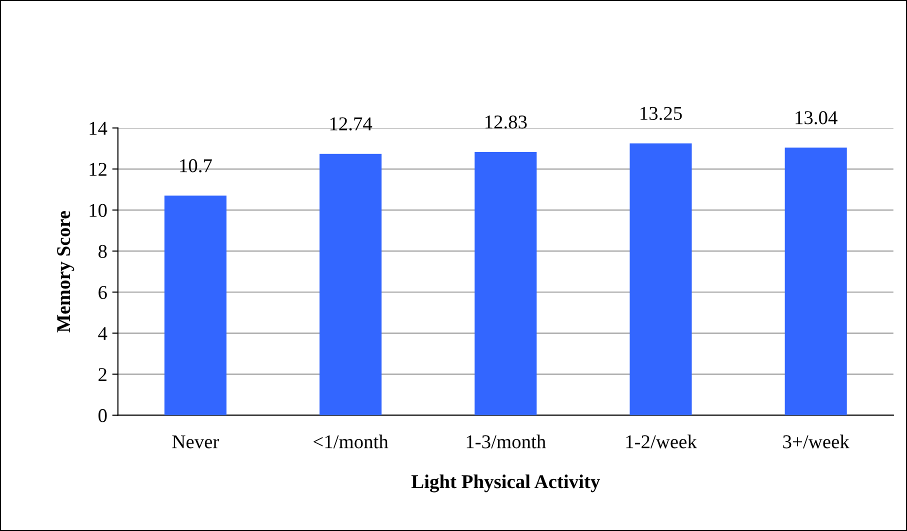  I want to click on x-tick-label: <1/month, so click(351, 441).